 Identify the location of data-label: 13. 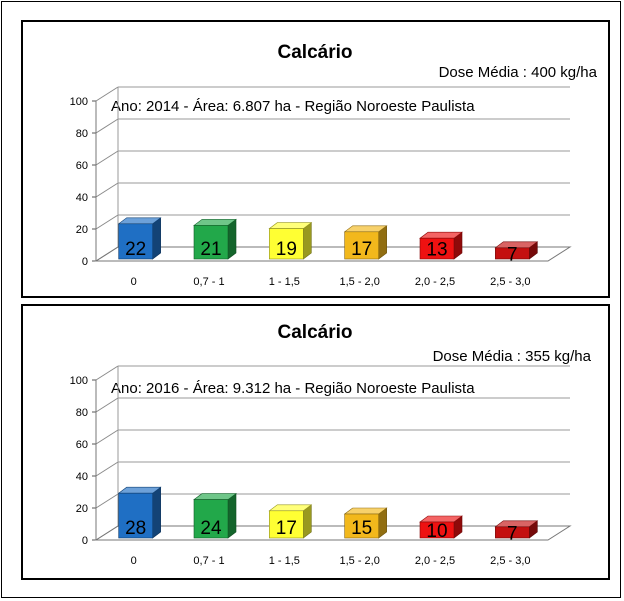
(436, 250).